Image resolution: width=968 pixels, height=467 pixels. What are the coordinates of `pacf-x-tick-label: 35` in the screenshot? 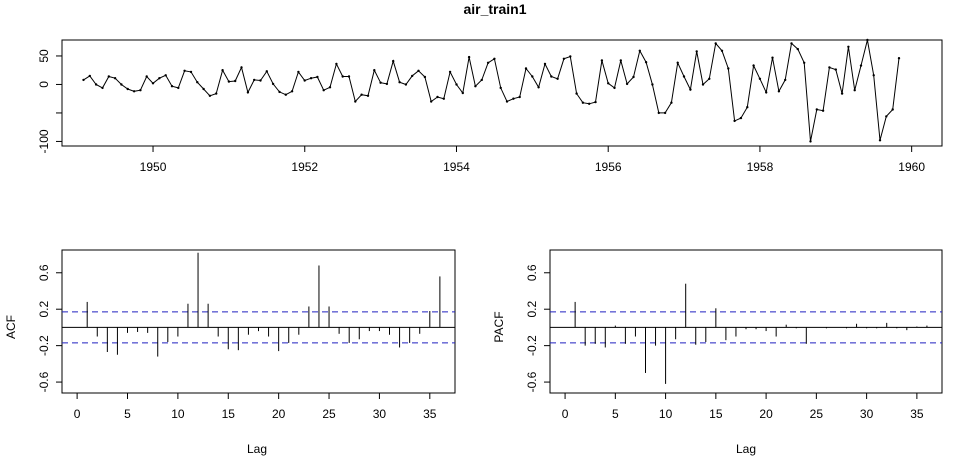 It's located at (917, 414).